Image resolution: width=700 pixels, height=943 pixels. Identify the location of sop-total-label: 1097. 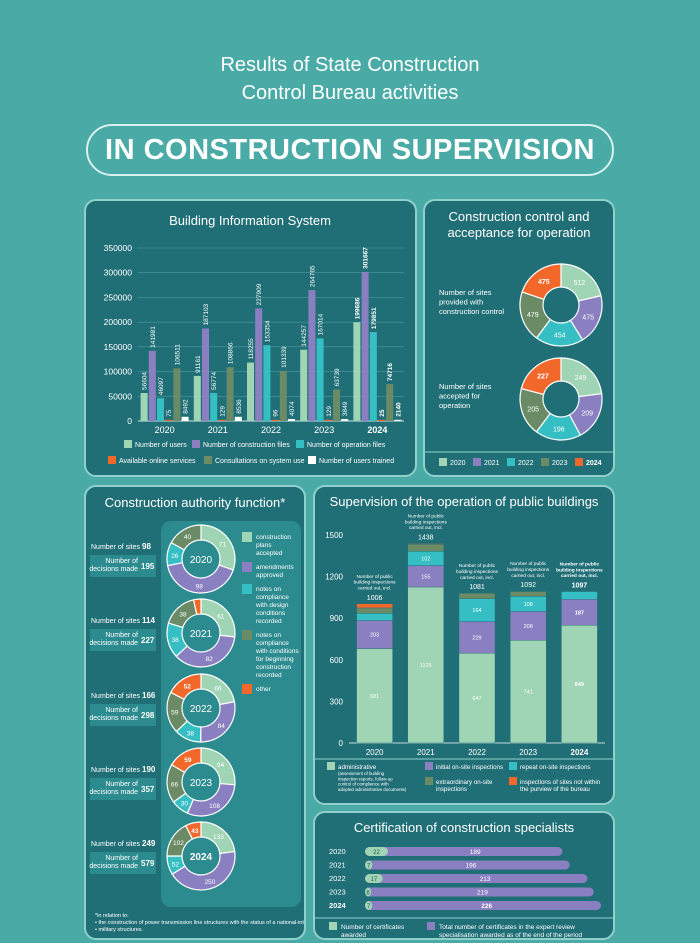
(580, 586).